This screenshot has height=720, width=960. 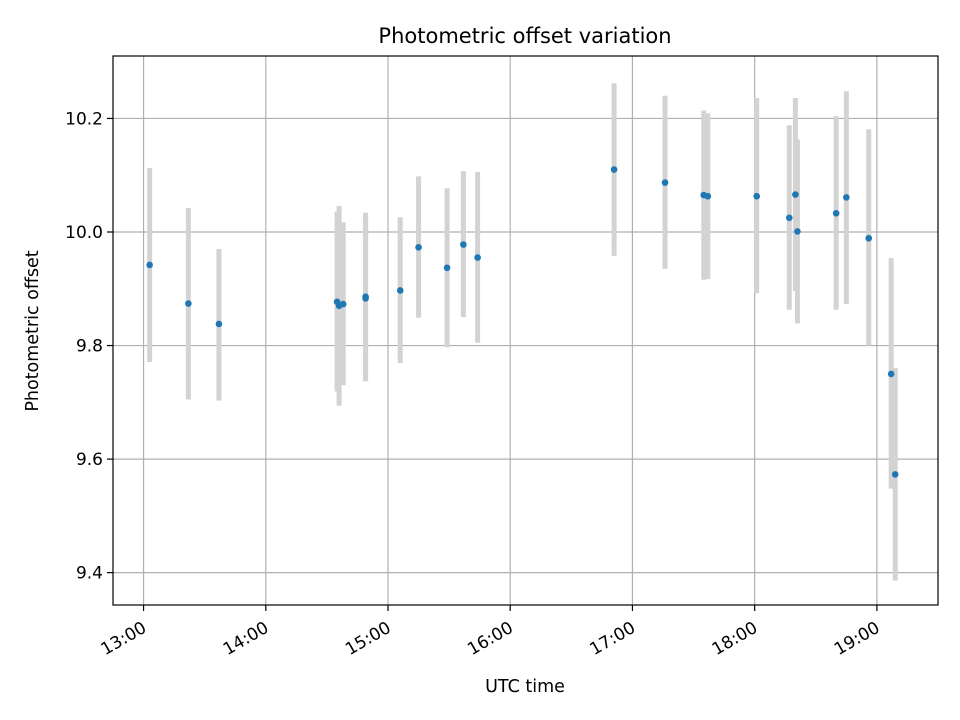 I want to click on x-axis-ticks: 13:00 14:00 15:00 16:00 17:00 18:00 19:00, so click(x=490, y=632).